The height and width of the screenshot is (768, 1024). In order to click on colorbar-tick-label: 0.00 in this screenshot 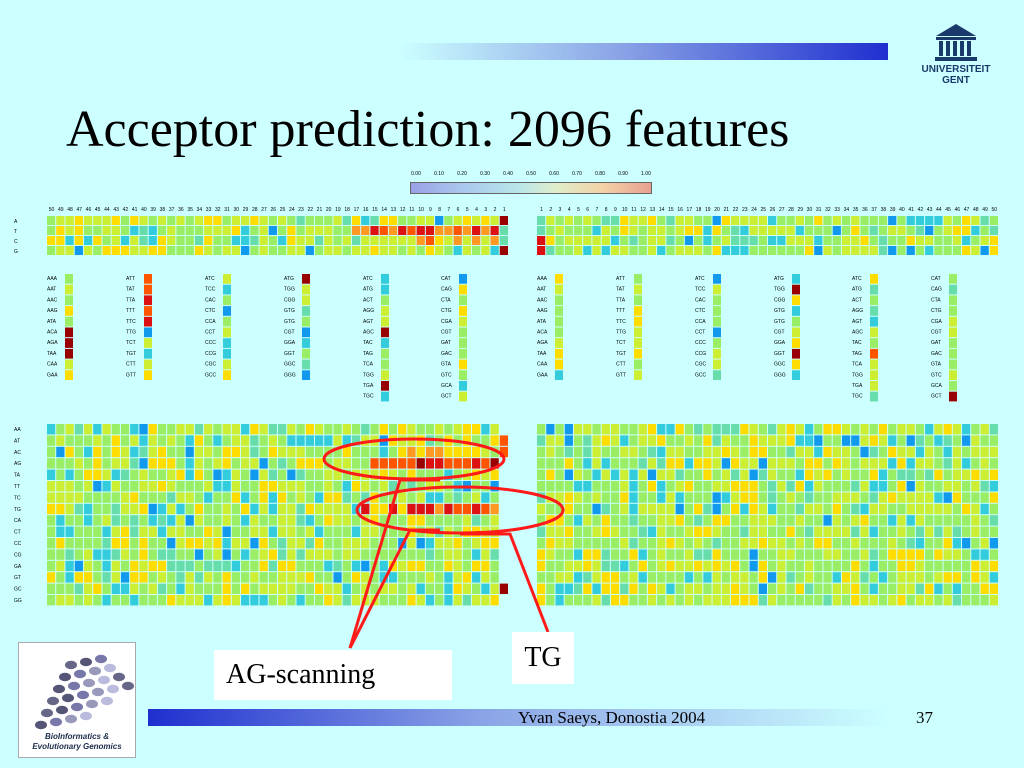, I will do `click(416, 174)`.